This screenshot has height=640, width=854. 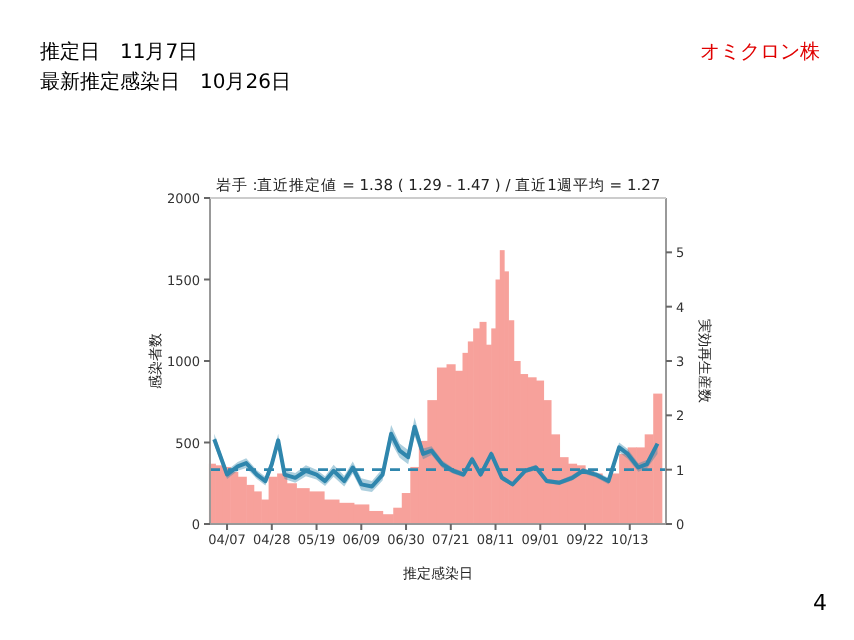 What do you see at coordinates (820, 603) in the screenshot?
I see `text: 4` at bounding box center [820, 603].